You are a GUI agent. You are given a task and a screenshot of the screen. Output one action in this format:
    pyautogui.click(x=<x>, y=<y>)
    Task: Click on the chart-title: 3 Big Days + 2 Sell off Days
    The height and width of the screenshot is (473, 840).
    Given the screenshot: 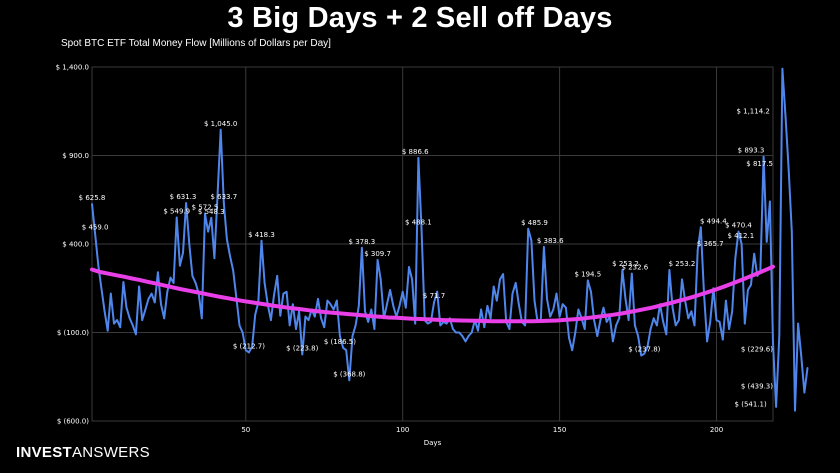 What is the action you would take?
    pyautogui.click(x=420, y=18)
    